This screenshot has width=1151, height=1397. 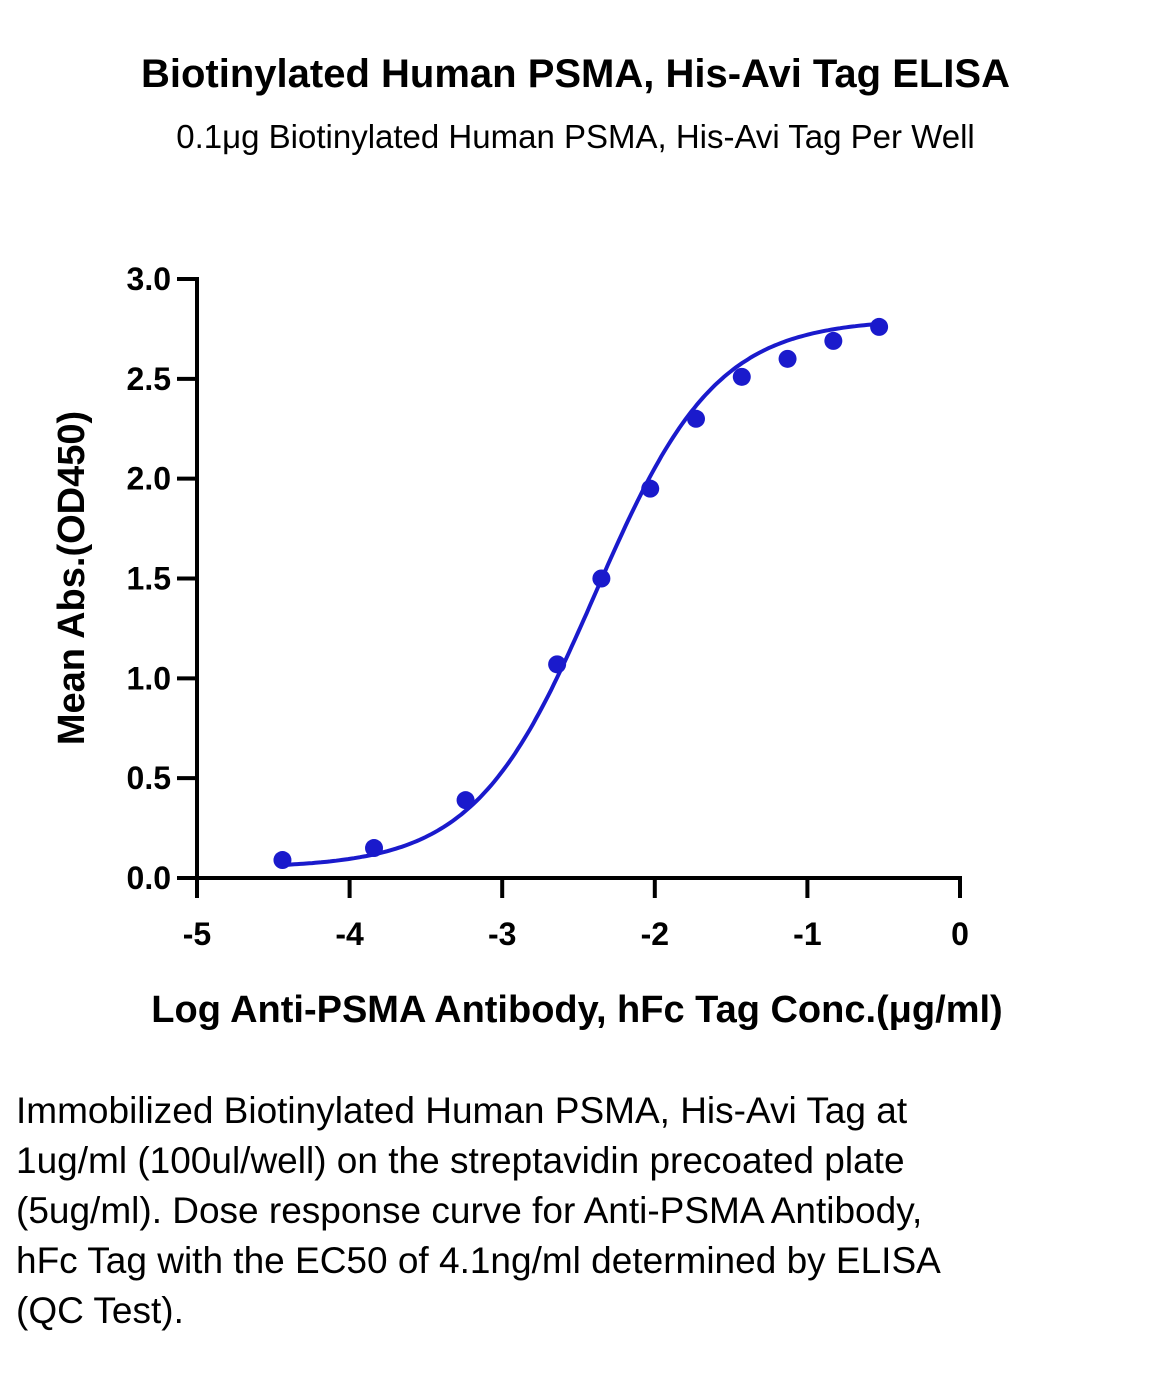 What do you see at coordinates (149, 279) in the screenshot?
I see `y-tick-label: 3.0` at bounding box center [149, 279].